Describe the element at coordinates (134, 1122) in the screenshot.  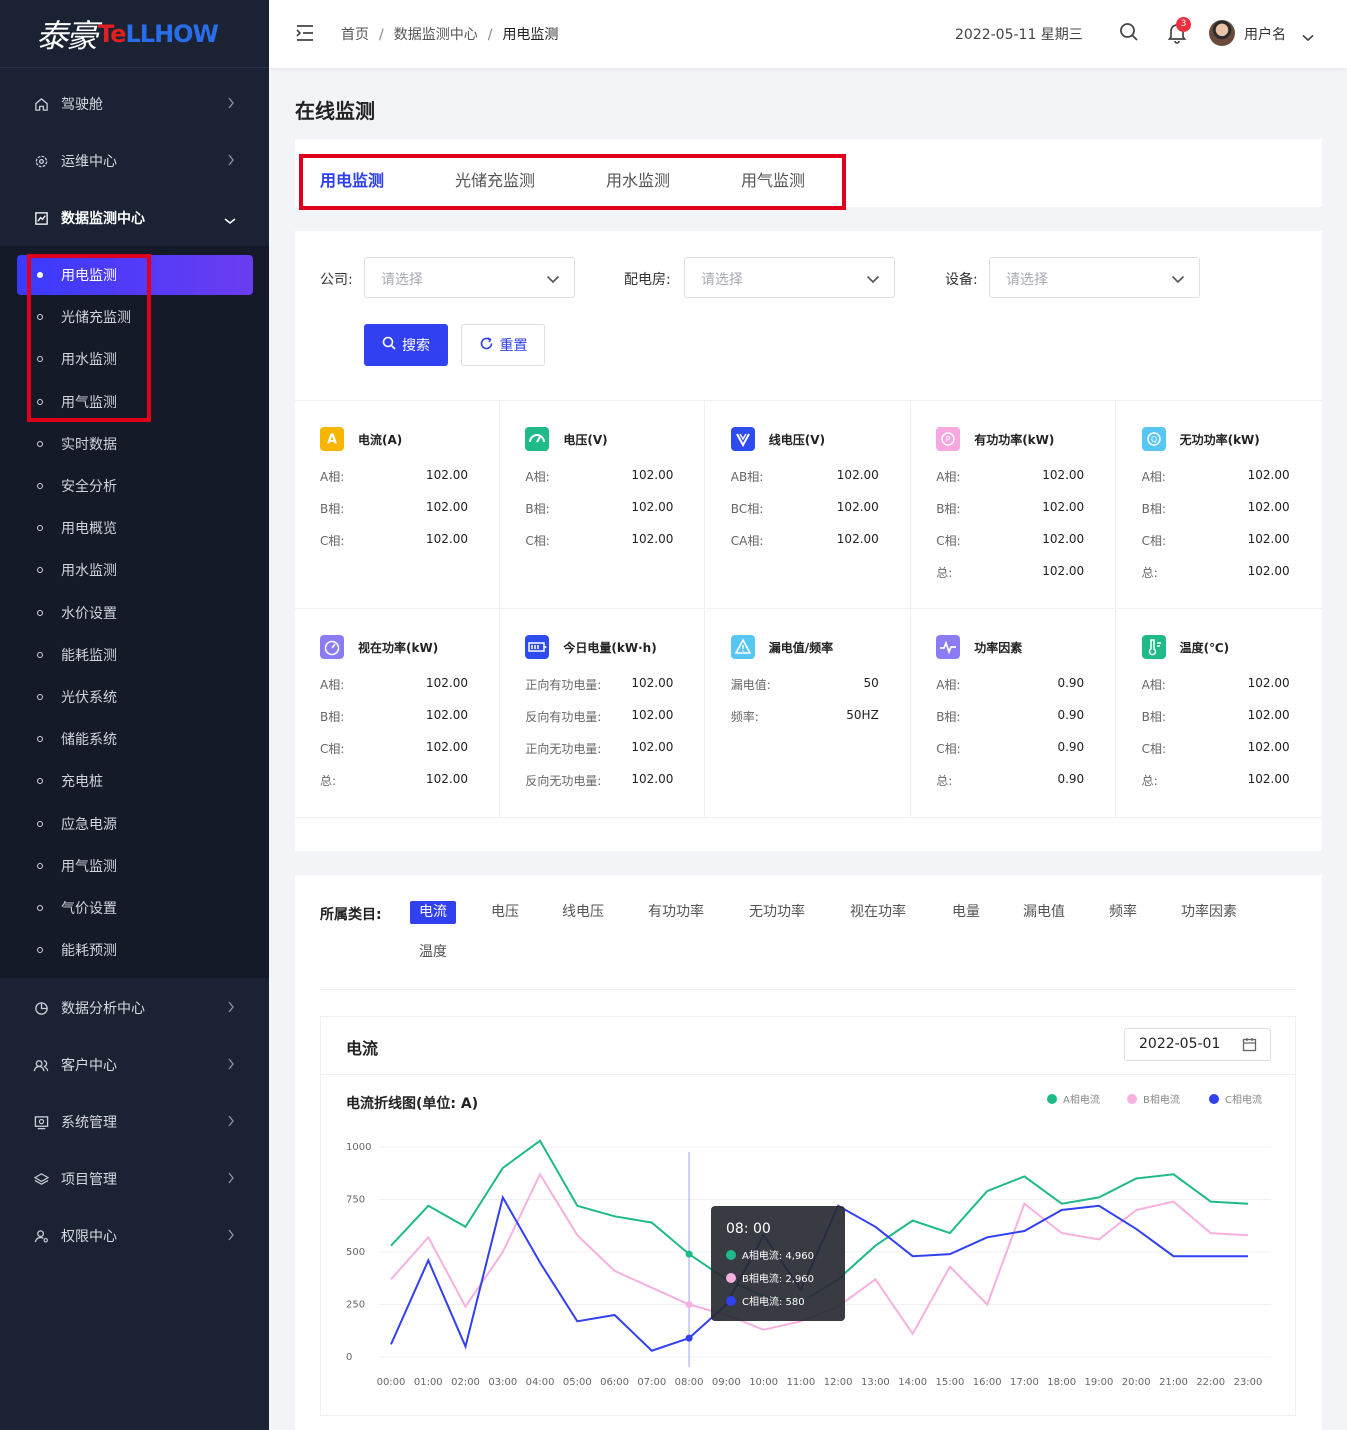
I see `sidebar-item-system: 系统管理` at that location.